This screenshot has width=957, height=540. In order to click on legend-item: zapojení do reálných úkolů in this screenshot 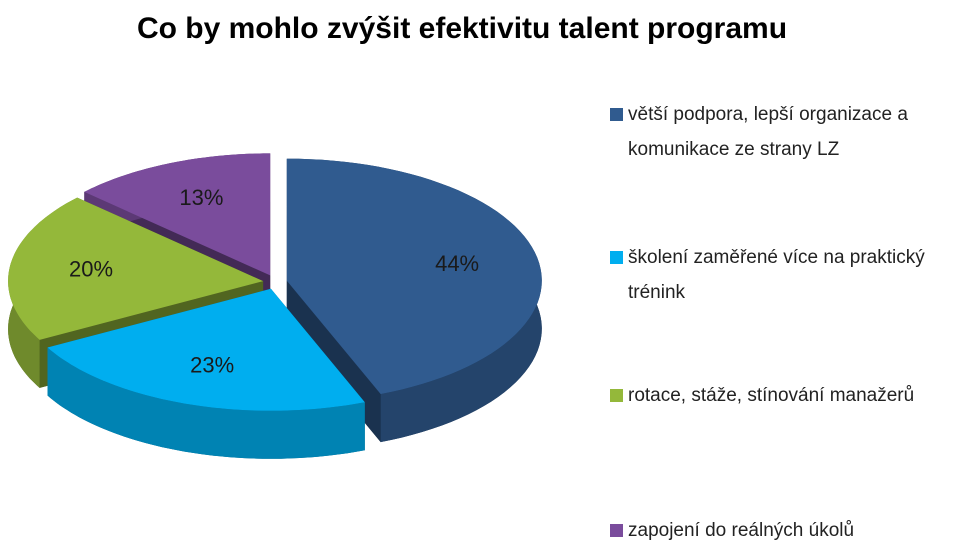, I will do `click(783, 526)`.